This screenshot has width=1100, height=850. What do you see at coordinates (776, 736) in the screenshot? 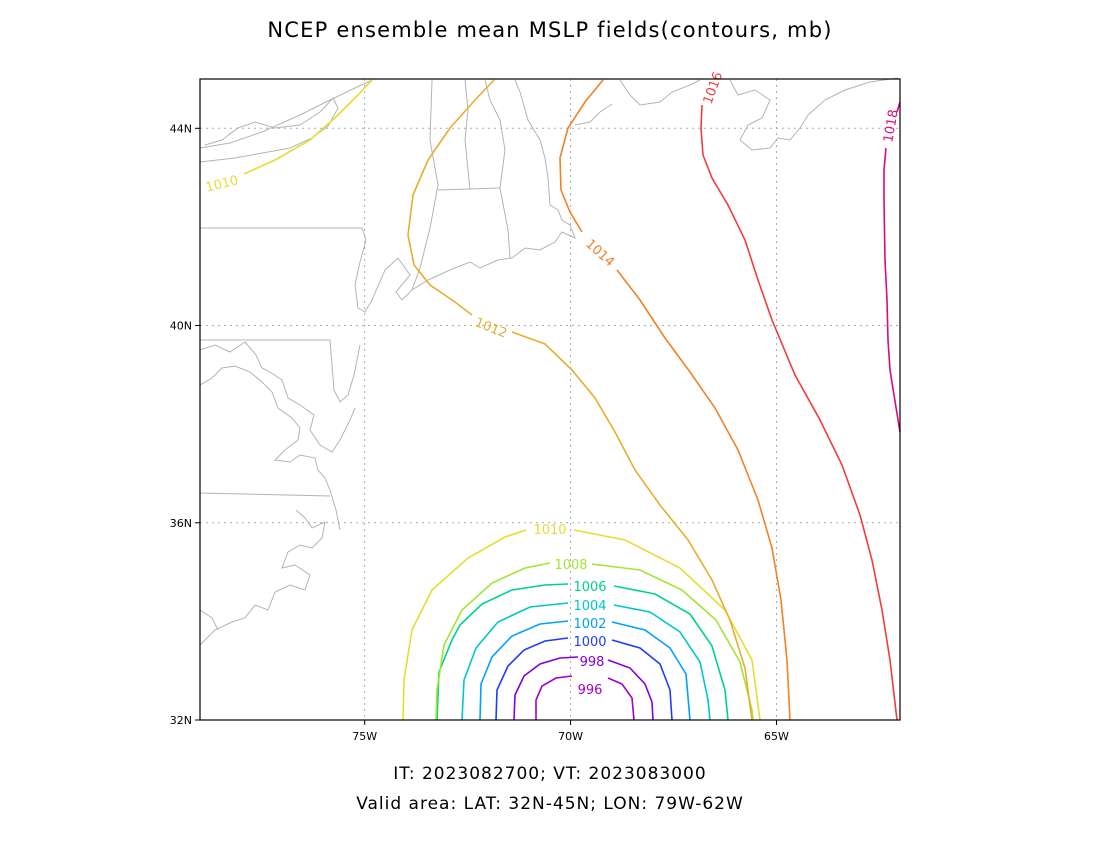
I see `x-tick-label: 65W` at bounding box center [776, 736].